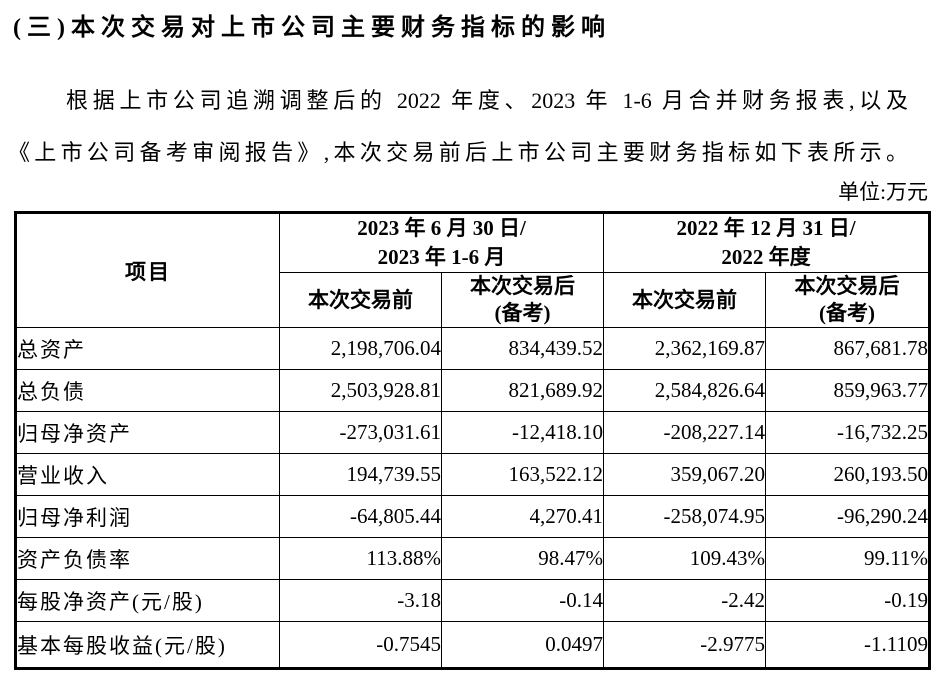 This screenshot has width=942, height=680. What do you see at coordinates (360, 348) in the screenshot?
I see `cell-value: 2,198,706.04` at bounding box center [360, 348].